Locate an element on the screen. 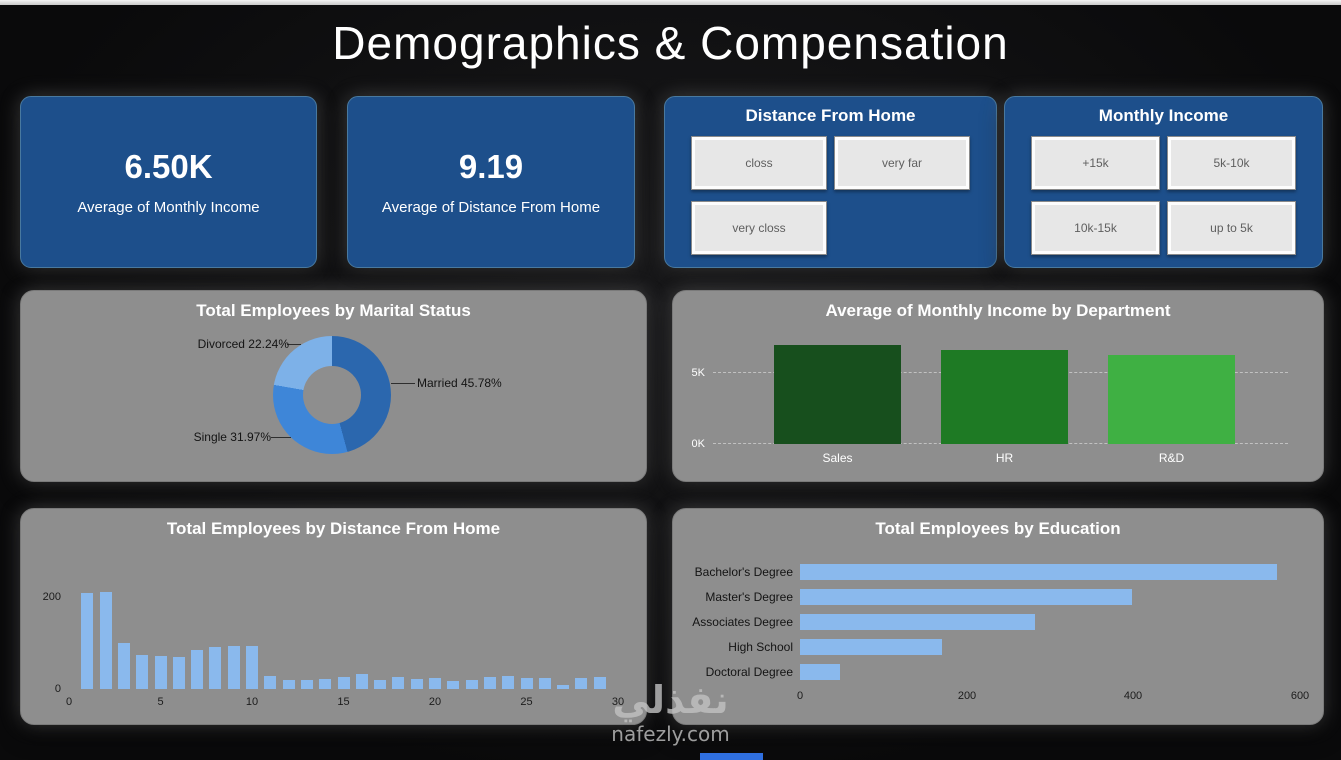  edu-row: High School is located at coordinates (989, 646).